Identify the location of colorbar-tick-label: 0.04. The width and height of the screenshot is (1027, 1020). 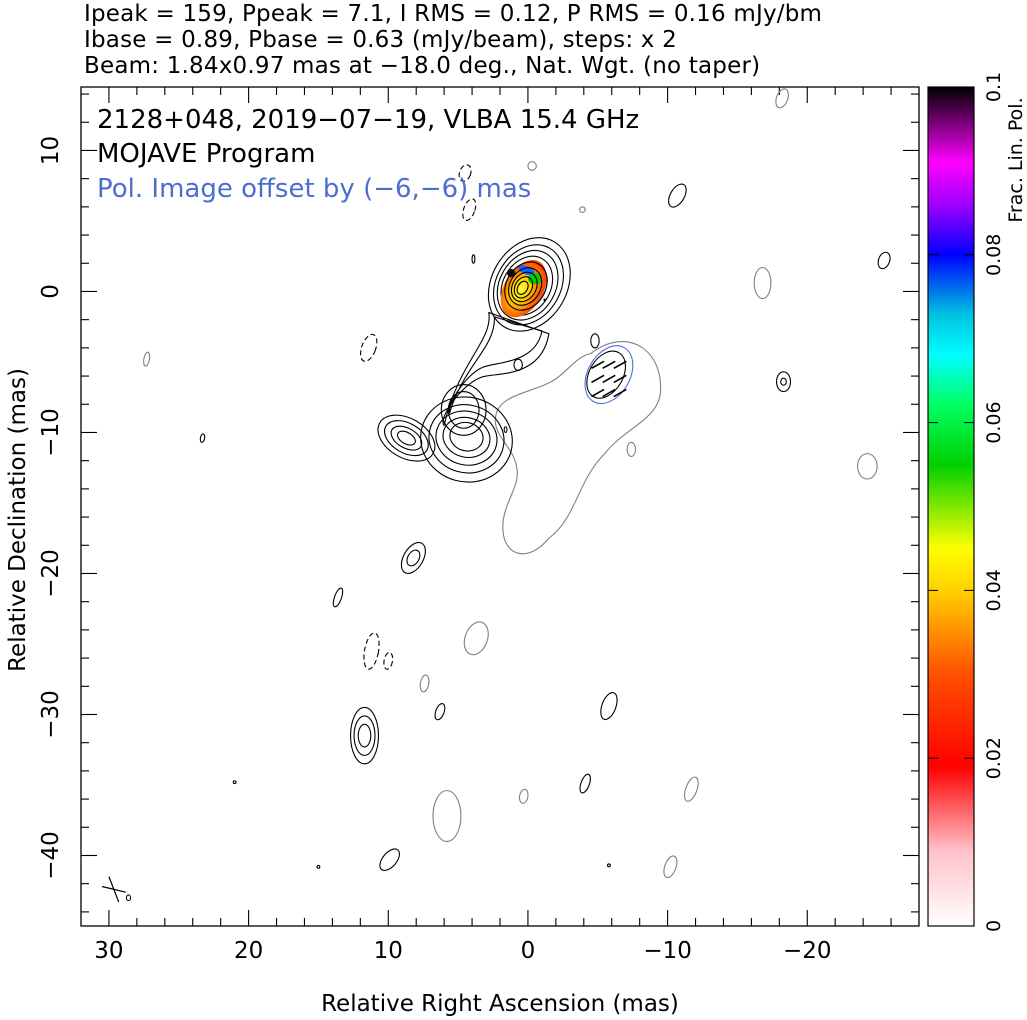
(994, 590).